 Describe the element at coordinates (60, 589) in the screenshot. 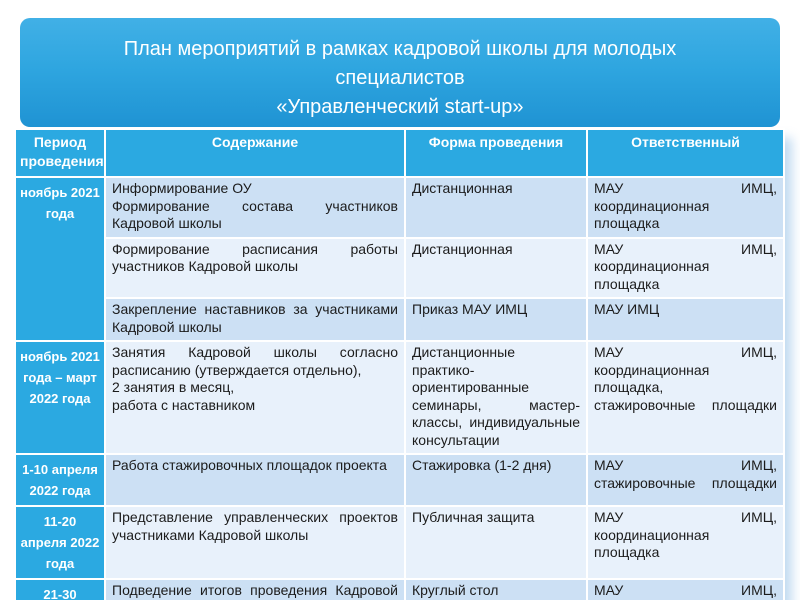

I see `period-cell: 21-30 апреля 2022 года` at that location.